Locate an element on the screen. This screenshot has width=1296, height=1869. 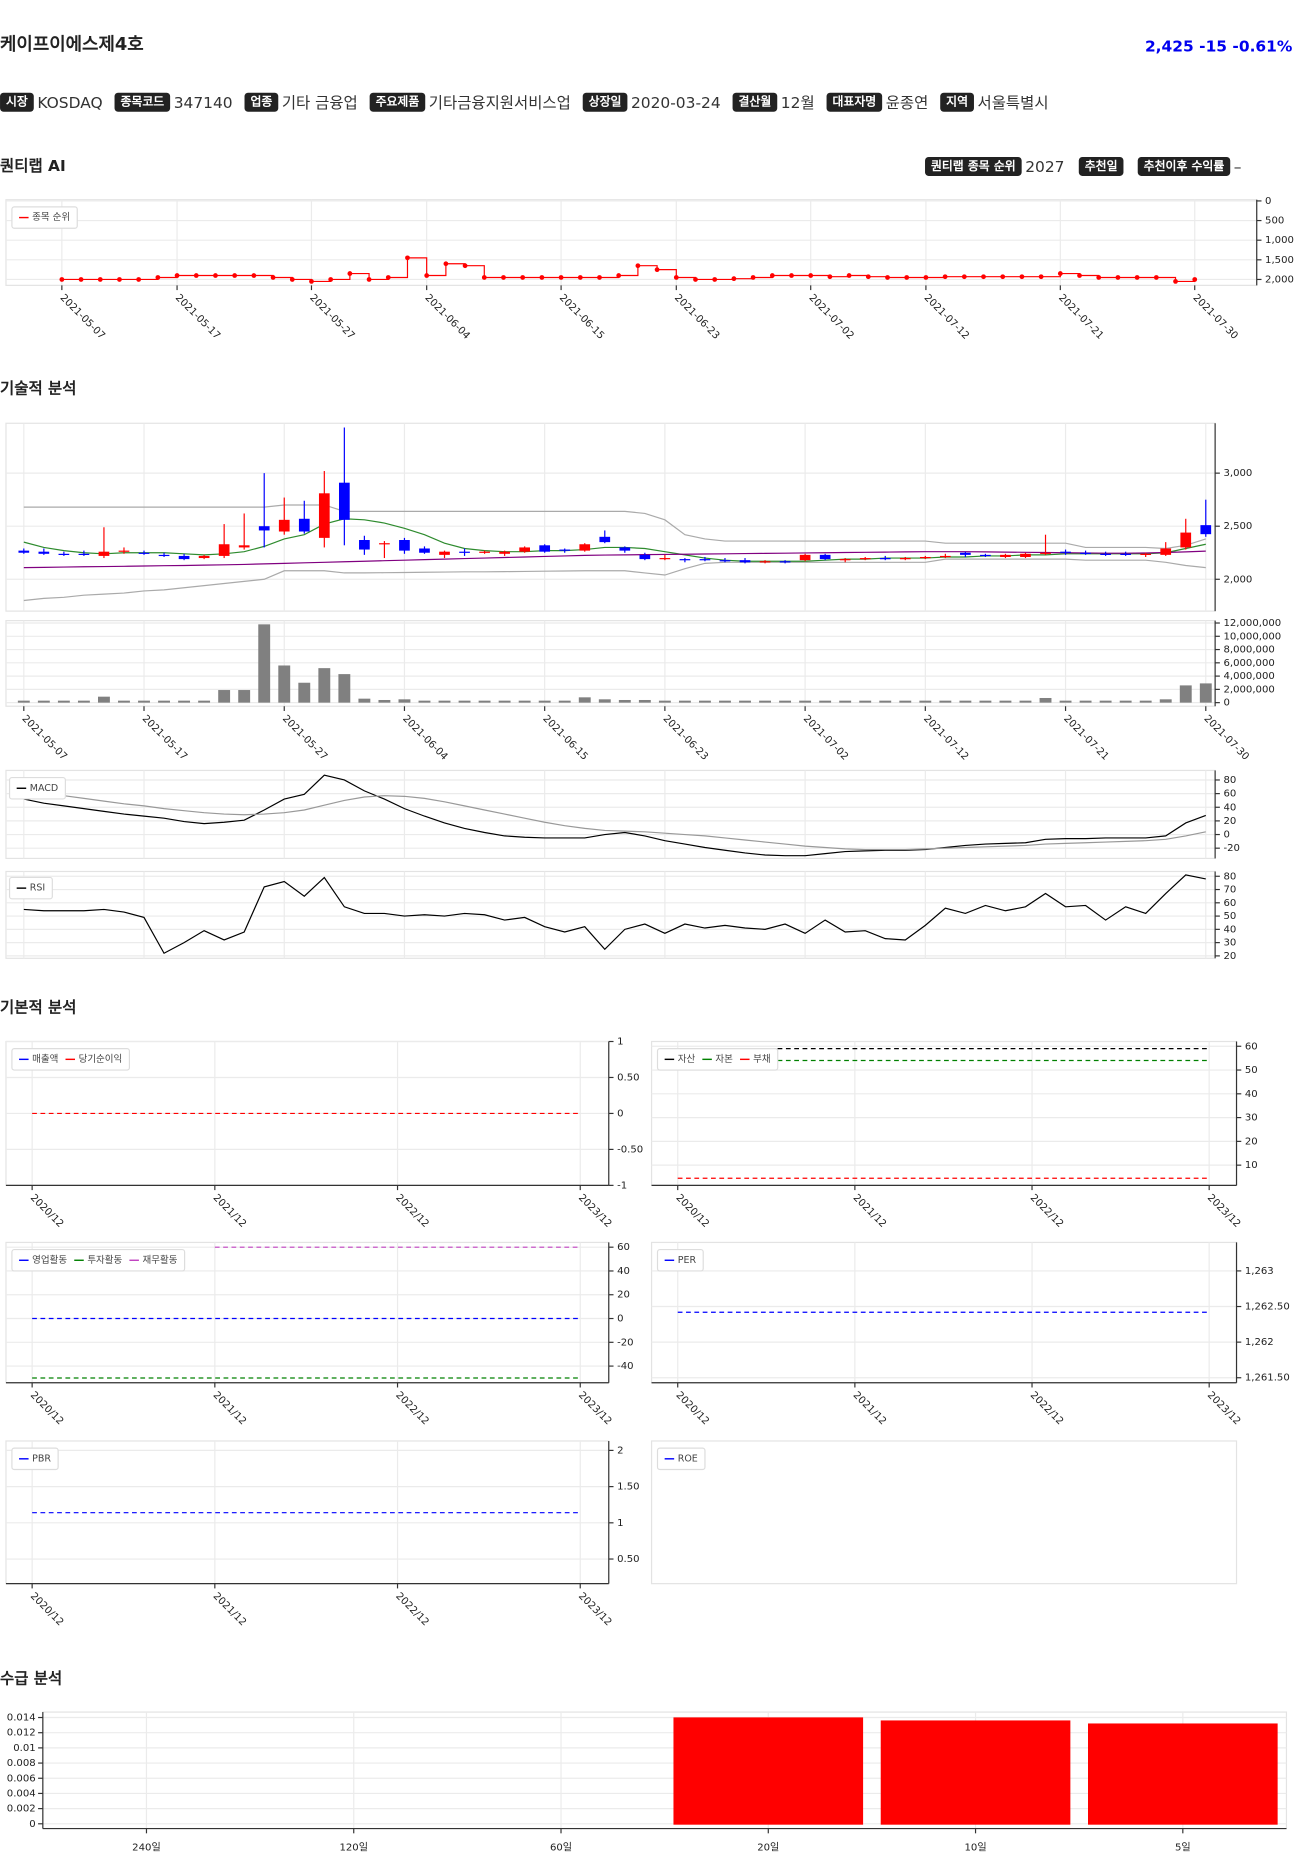
x-tick-label: 2021-07-30 is located at coordinates (1226, 737).